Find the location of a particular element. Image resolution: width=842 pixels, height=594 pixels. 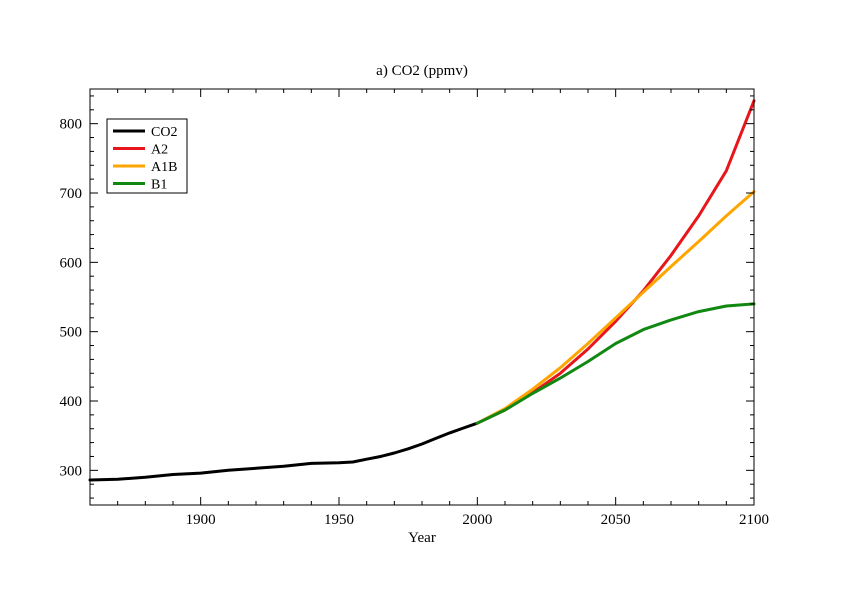

series-line-b1 is located at coordinates (615, 363).